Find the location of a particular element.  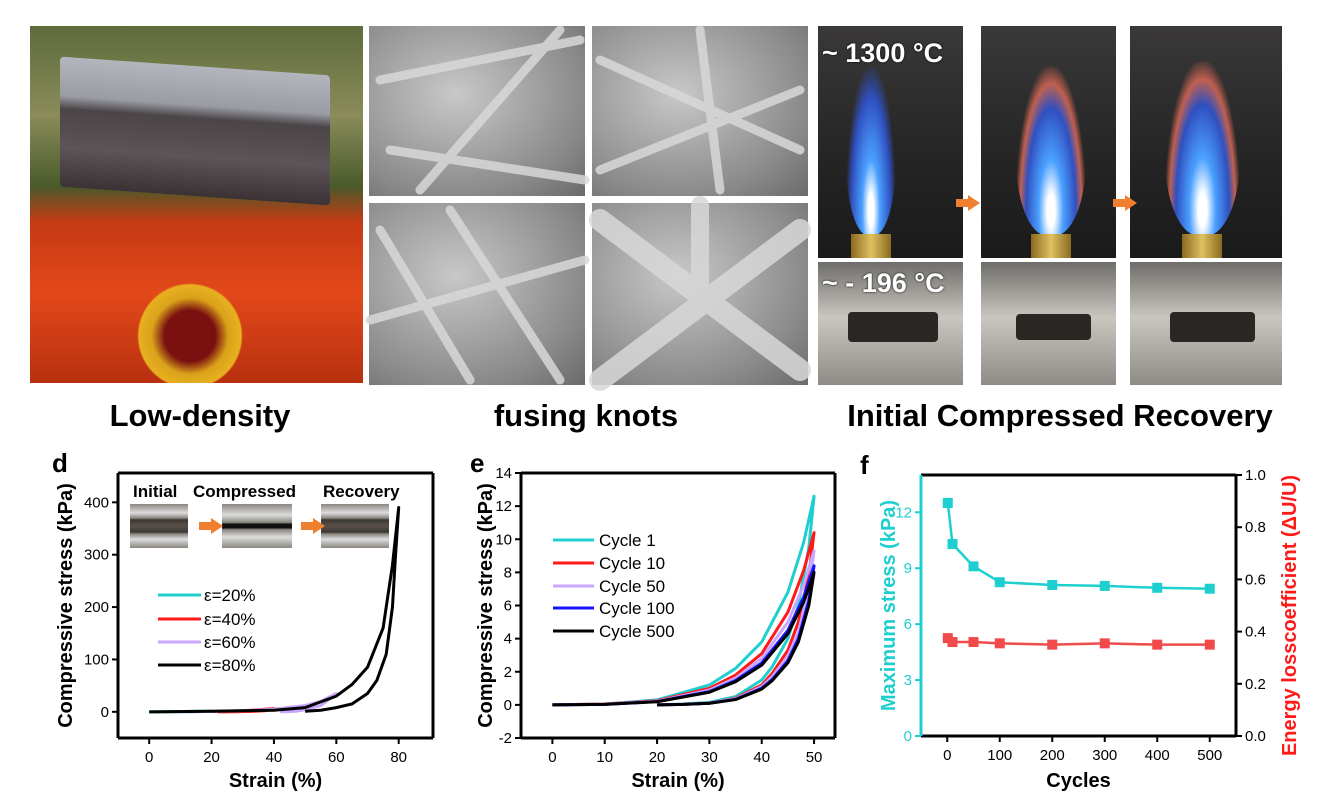

x-tick-label: 10 is located at coordinates (604, 757).